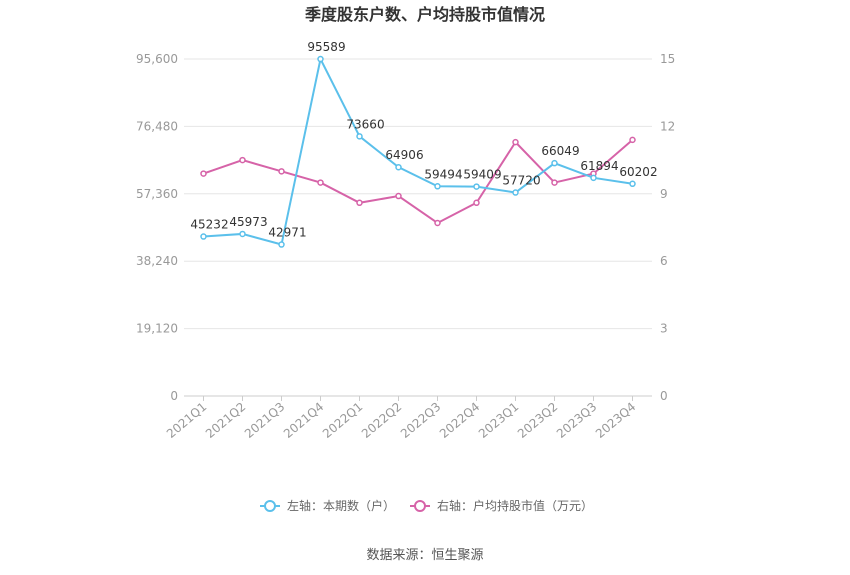 Image resolution: width=850 pixels, height=575 pixels. I want to click on data-label: 64906, so click(404, 155).